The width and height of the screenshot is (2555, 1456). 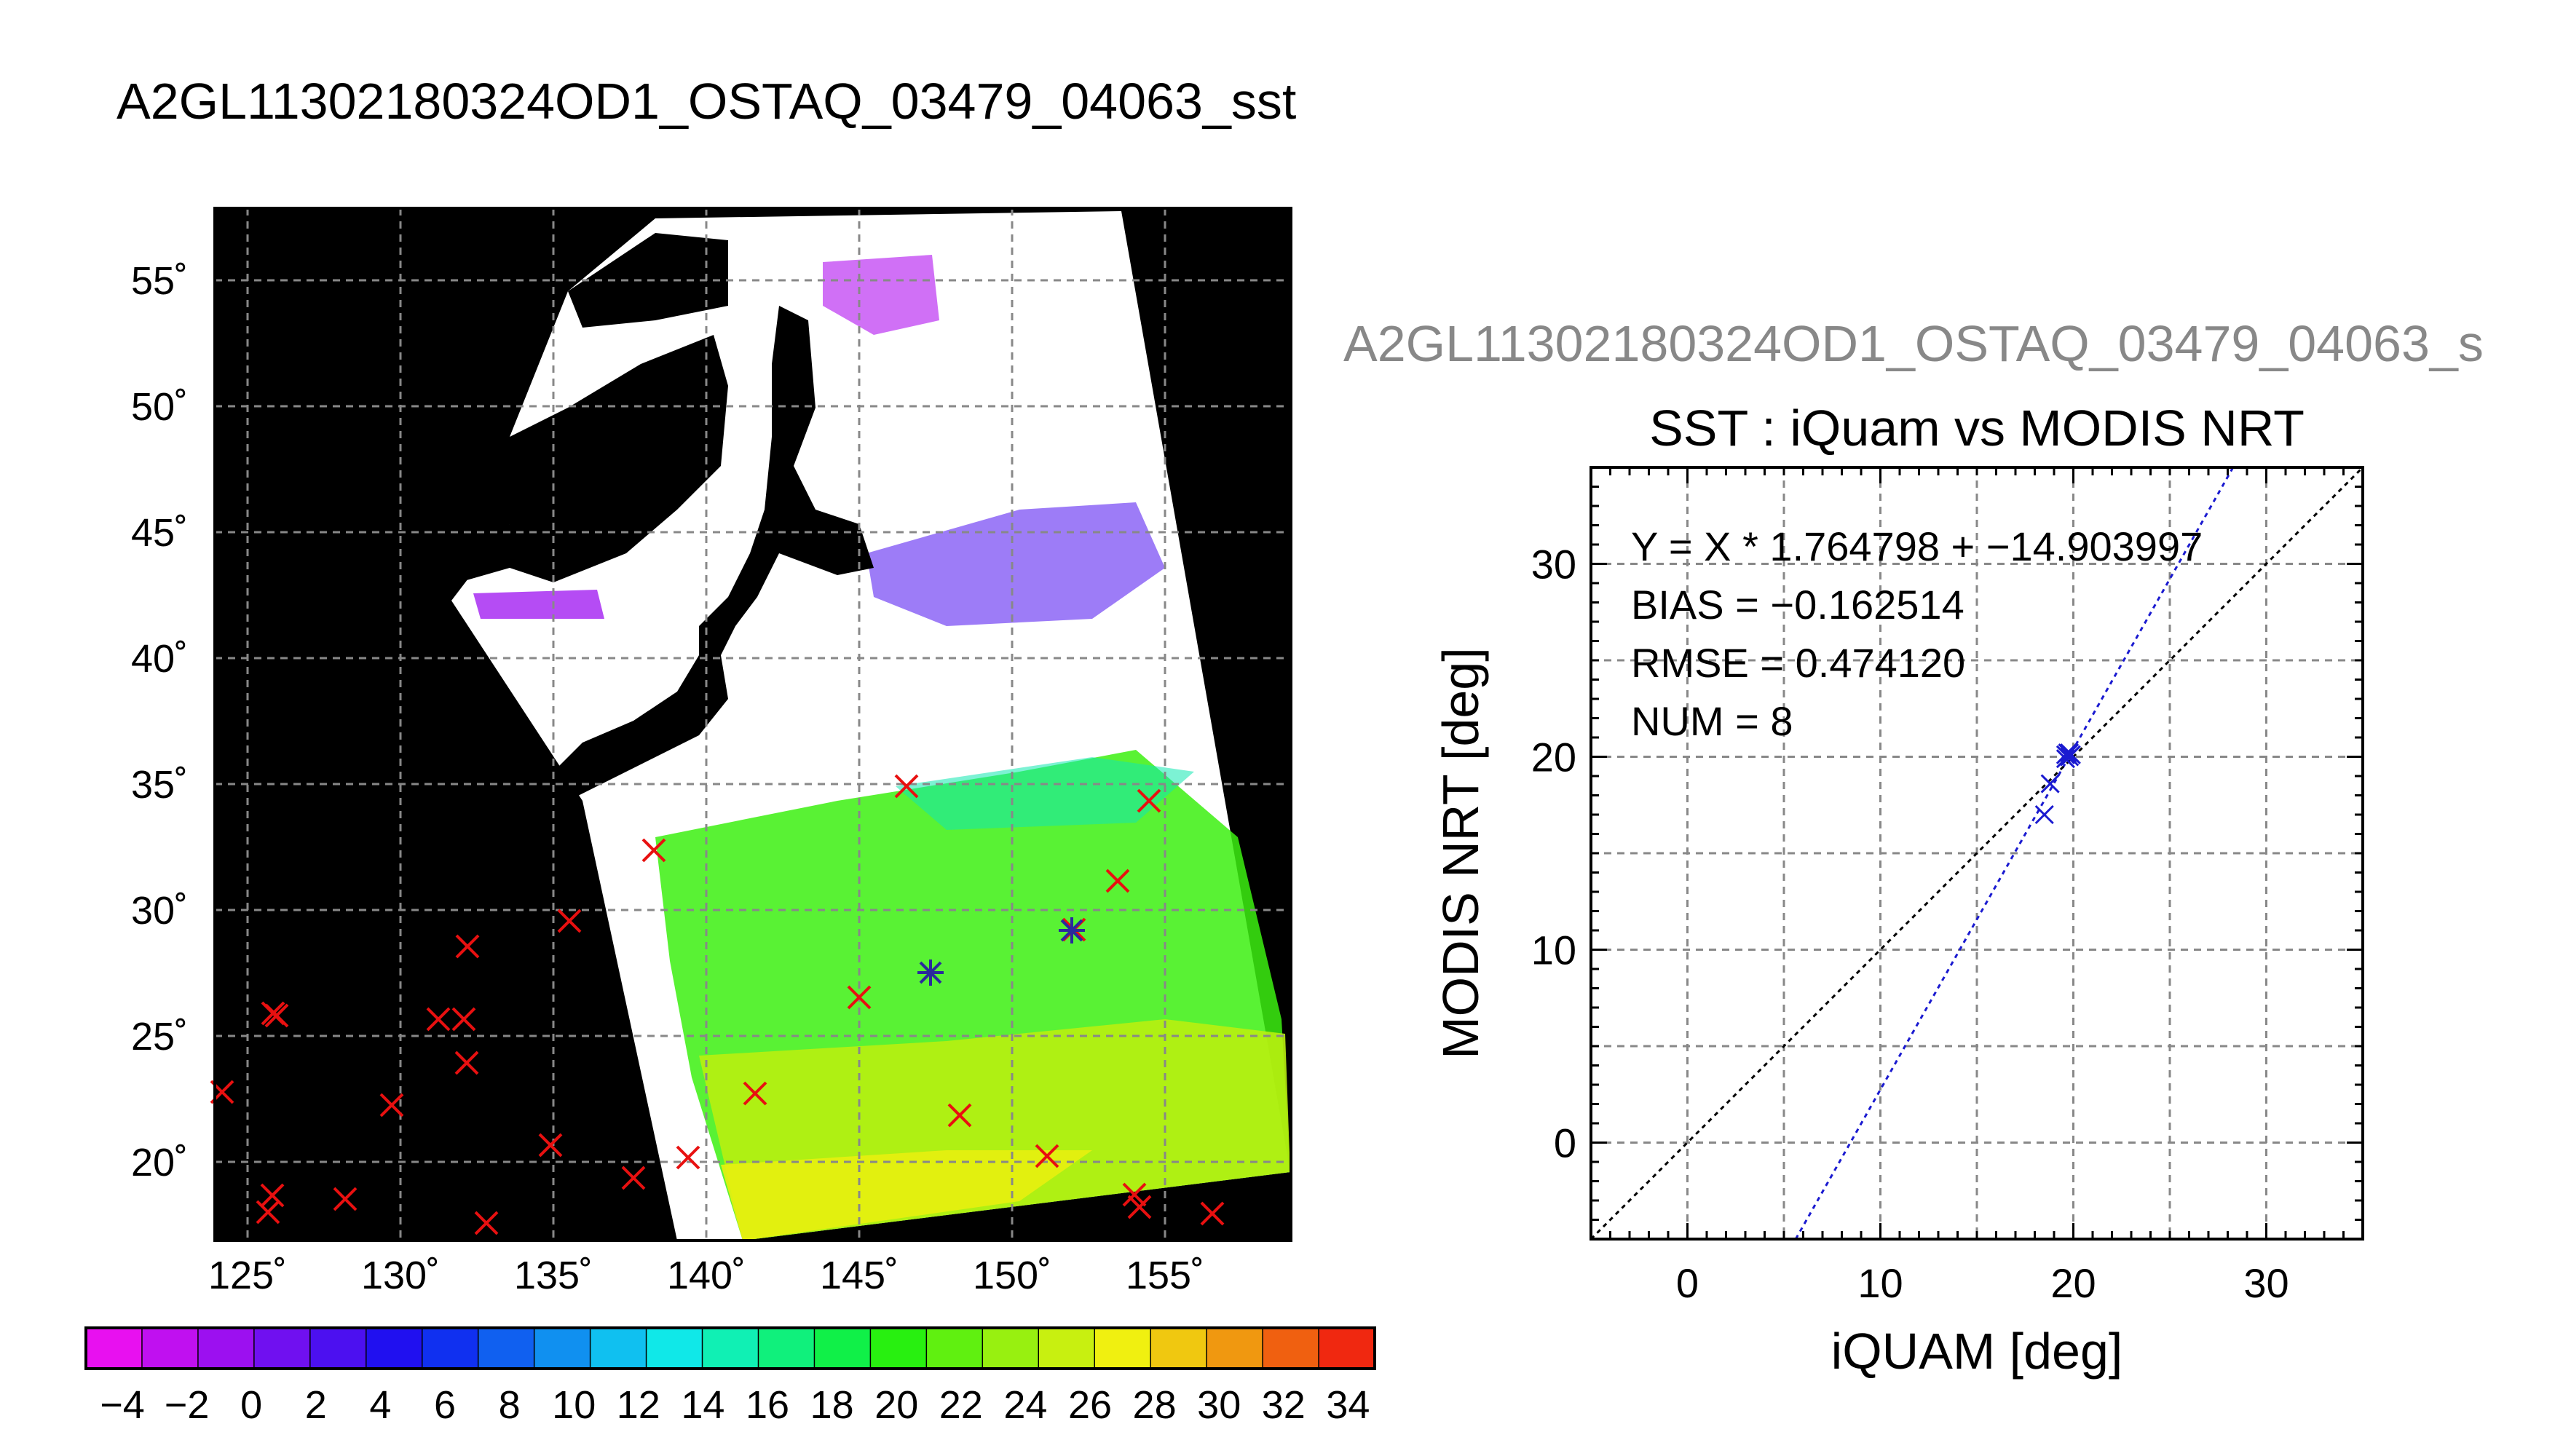 What do you see at coordinates (1977, 1351) in the screenshot?
I see `x-axis-label: iQUAM [deg]` at bounding box center [1977, 1351].